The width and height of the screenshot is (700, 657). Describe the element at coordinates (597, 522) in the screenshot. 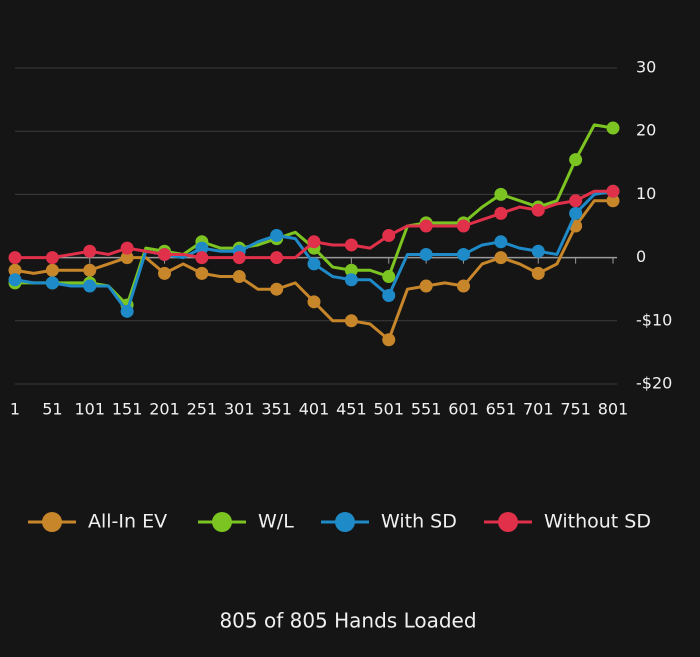

I see `legend-label: Without SD` at that location.